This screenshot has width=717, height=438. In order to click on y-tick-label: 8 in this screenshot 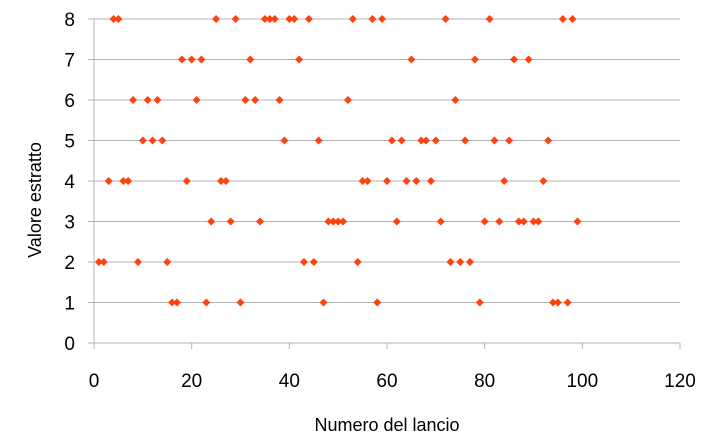, I will do `click(69, 20)`.